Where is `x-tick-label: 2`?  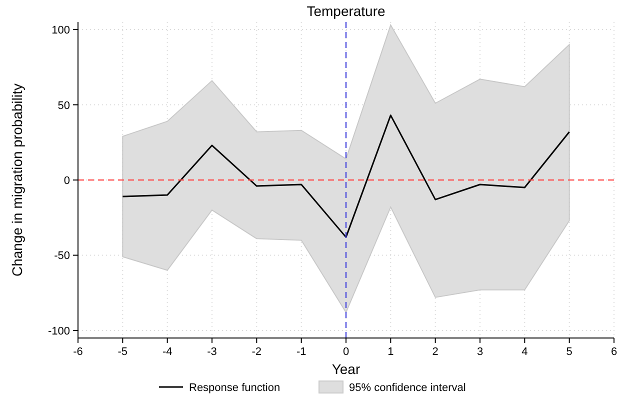
x-tick-label: 2 is located at coordinates (435, 352).